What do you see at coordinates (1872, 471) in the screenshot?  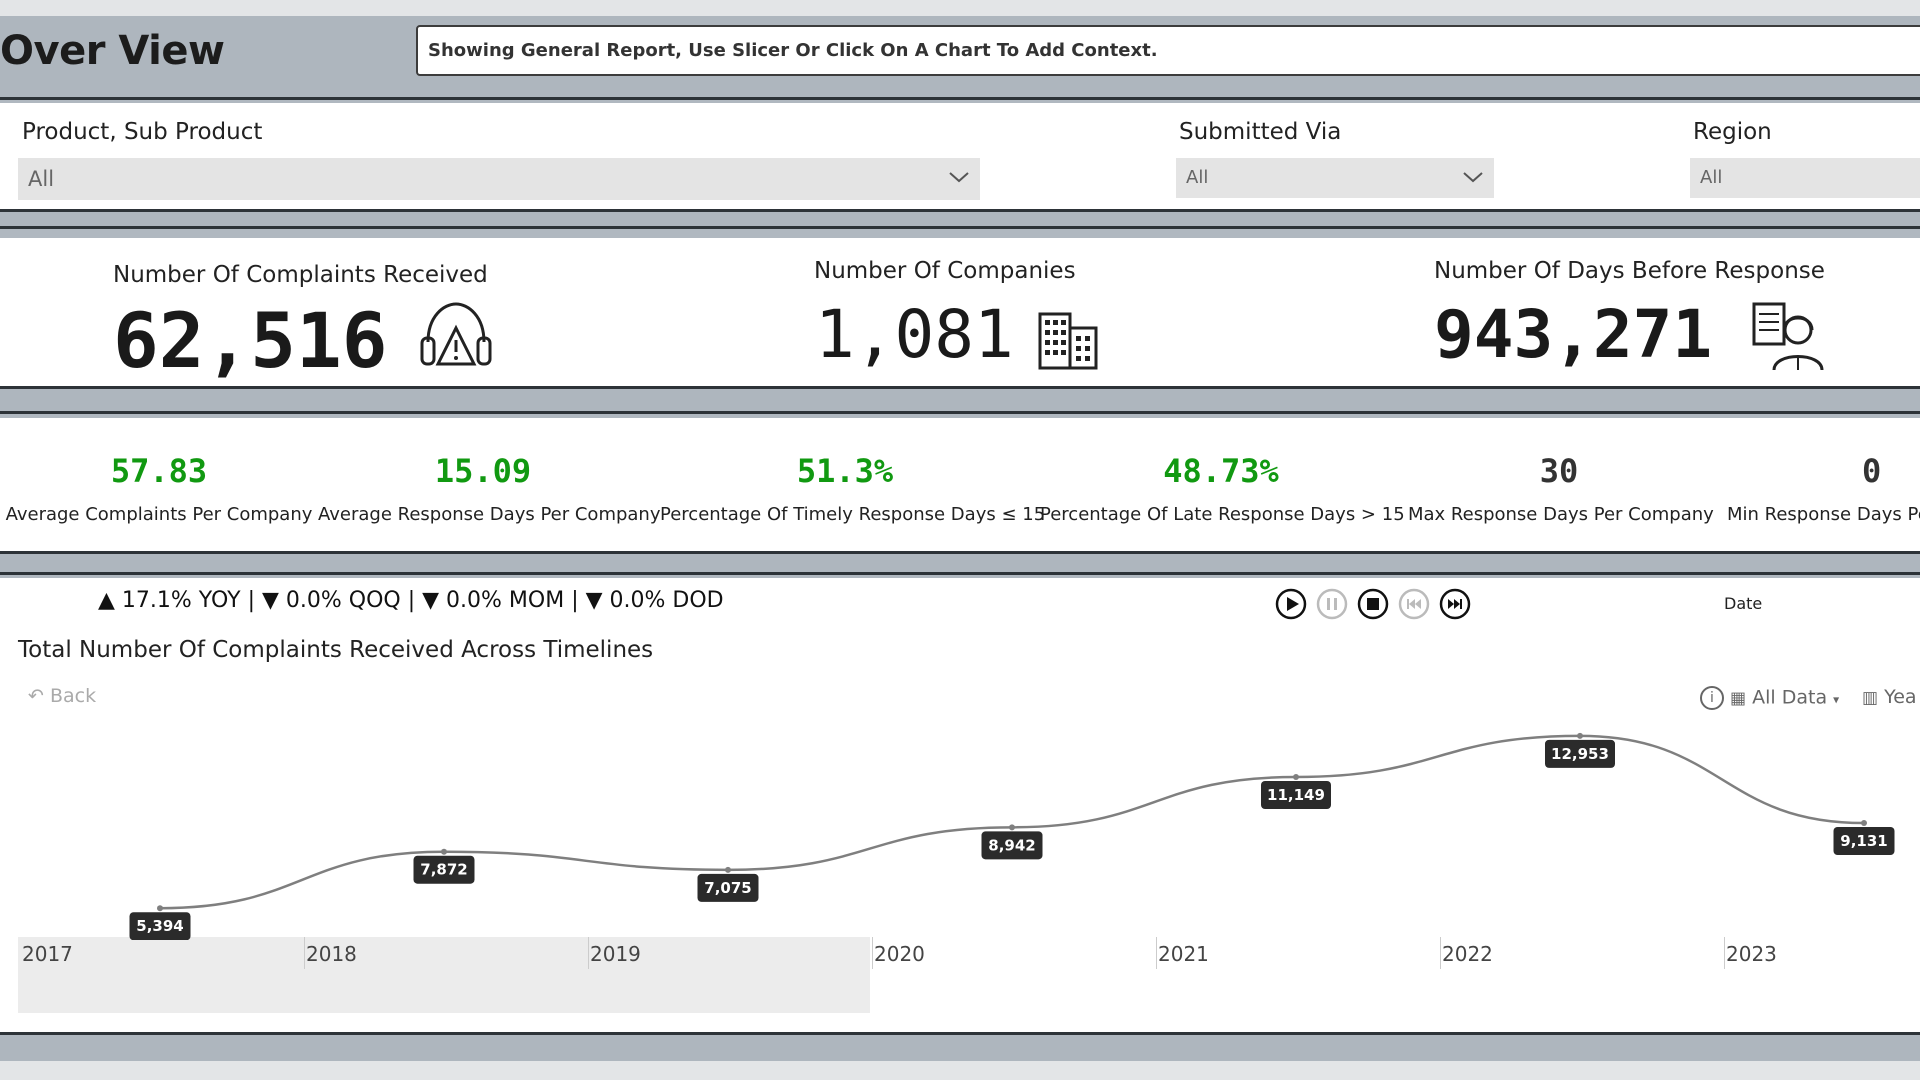 I see `metric-value: 0` at bounding box center [1872, 471].